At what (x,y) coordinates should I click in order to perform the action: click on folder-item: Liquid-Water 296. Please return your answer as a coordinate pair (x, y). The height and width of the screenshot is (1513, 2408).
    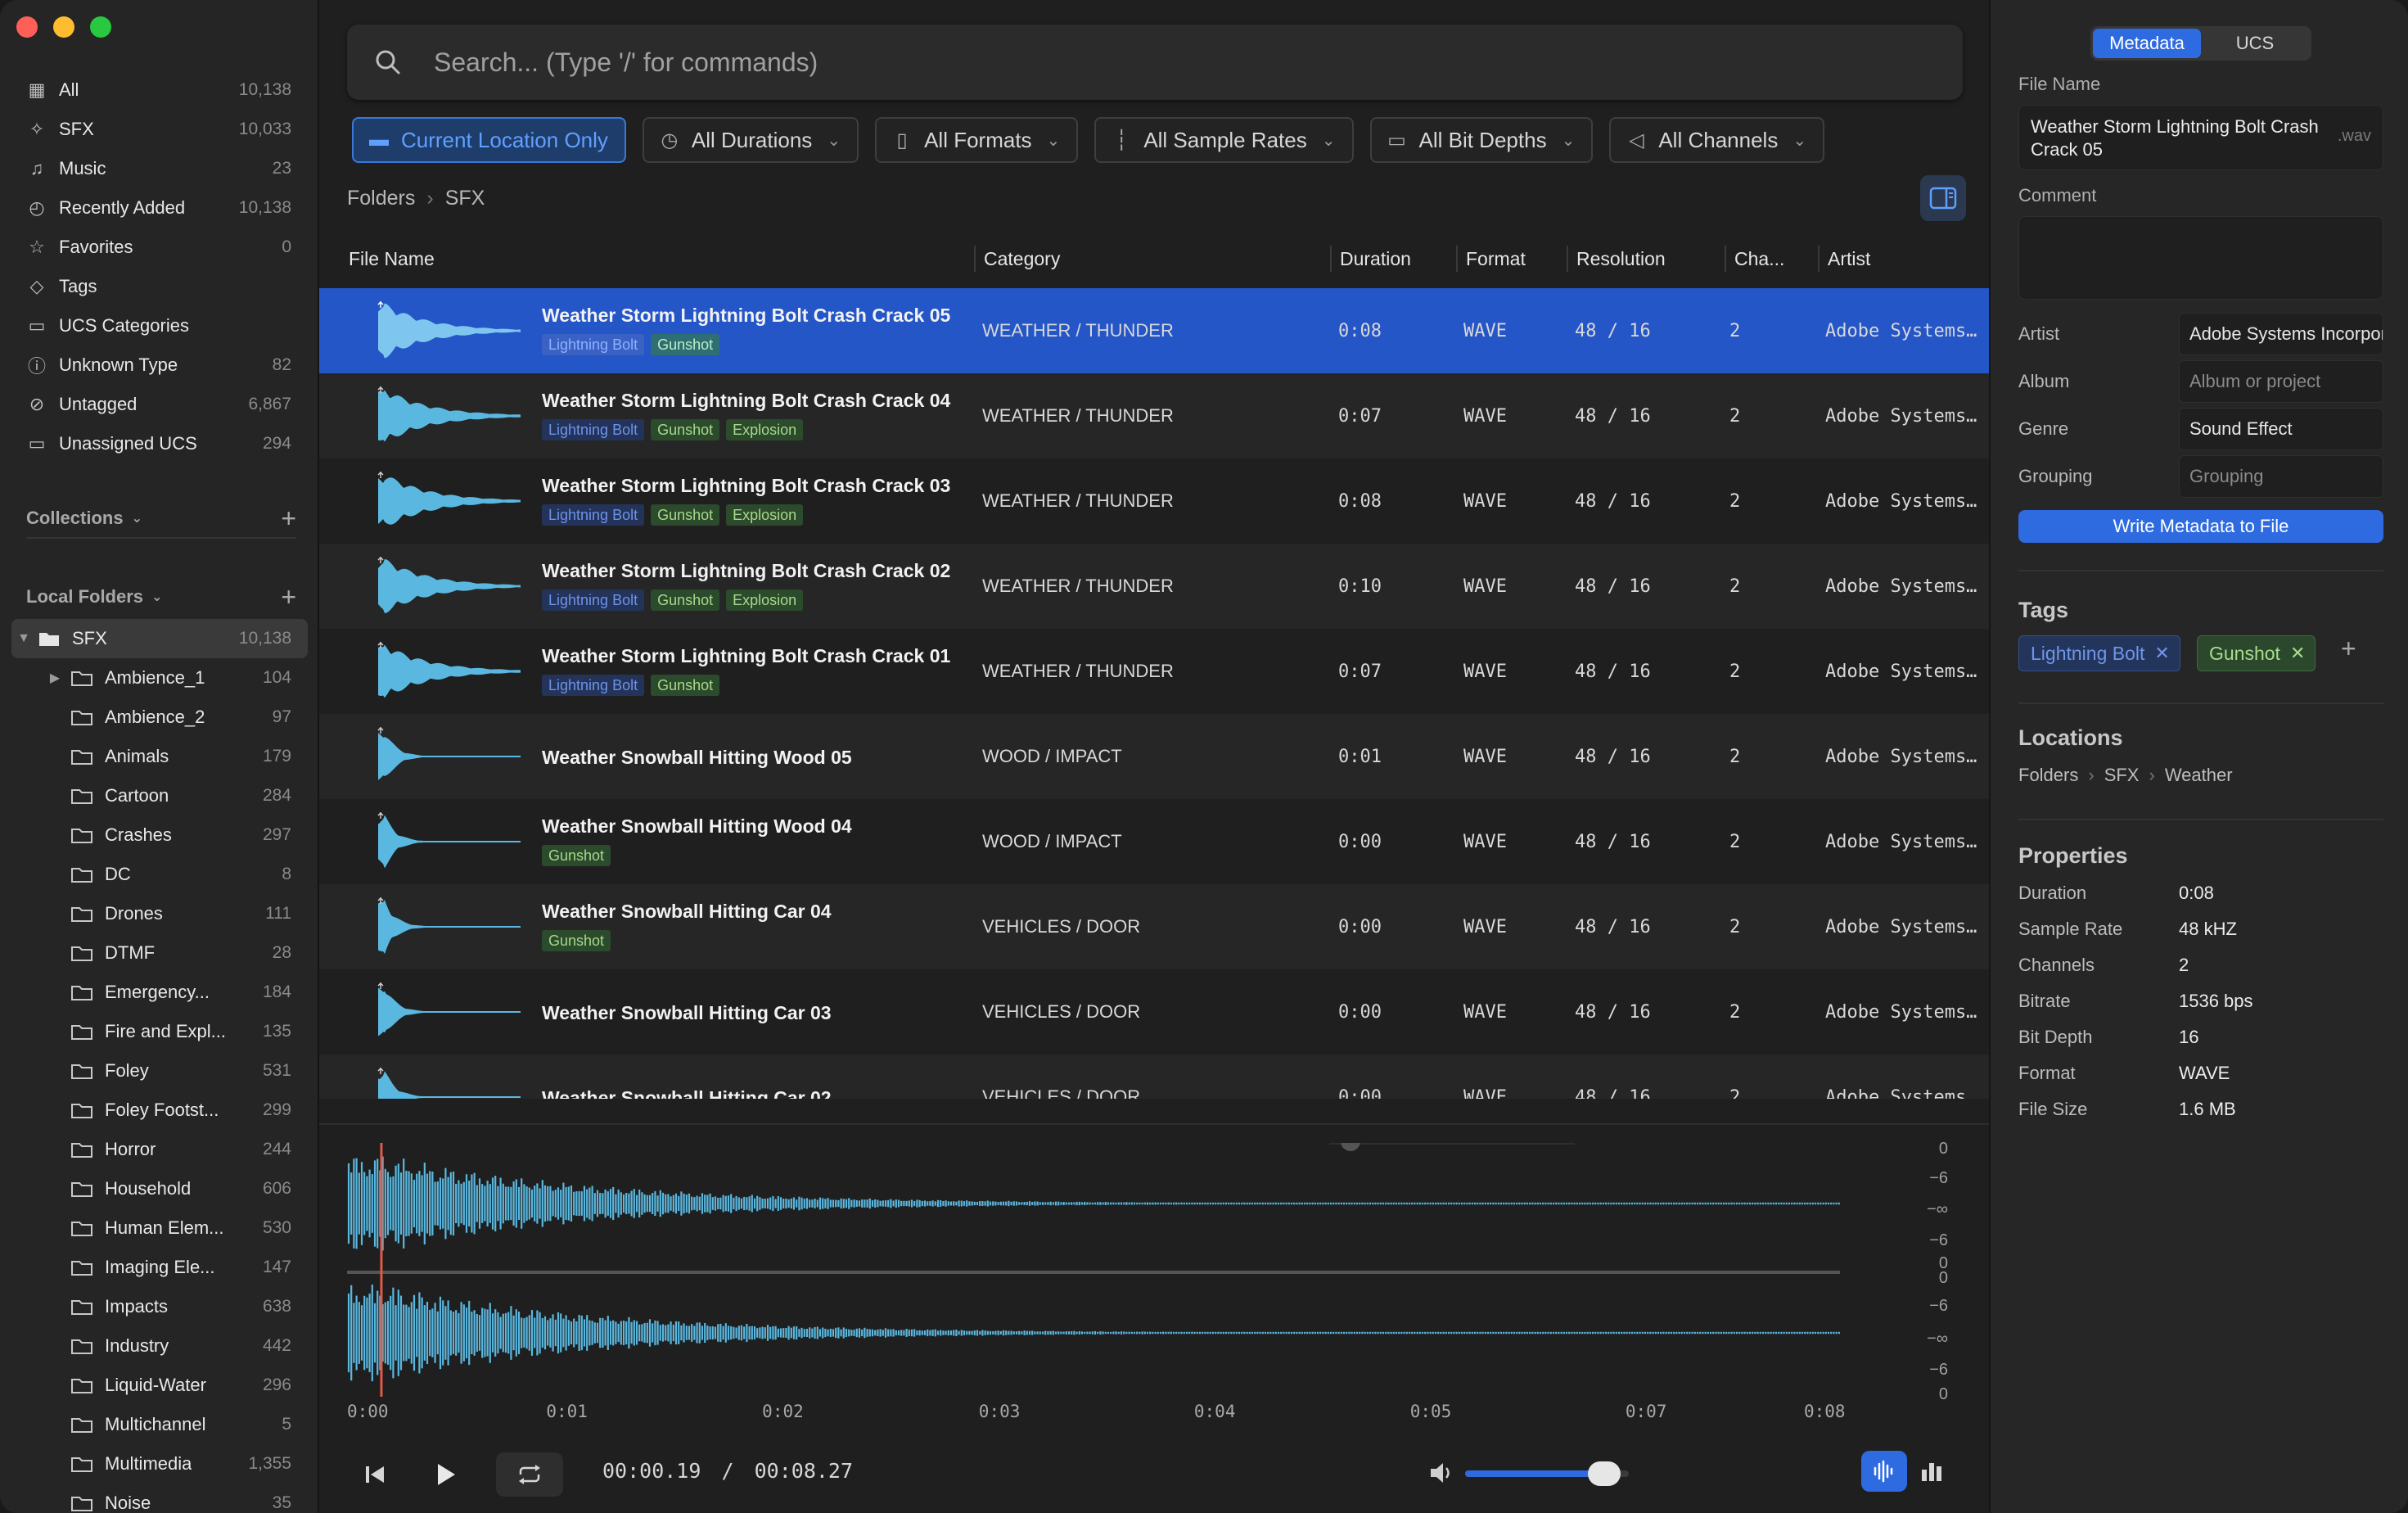
    Looking at the image, I should click on (159, 1385).